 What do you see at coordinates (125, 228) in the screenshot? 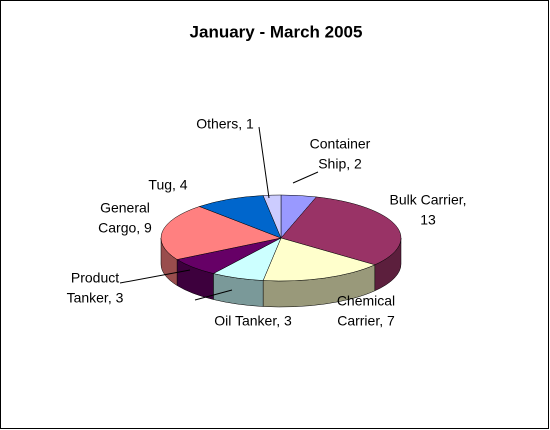
I see `data-label: Cargo, 9` at bounding box center [125, 228].